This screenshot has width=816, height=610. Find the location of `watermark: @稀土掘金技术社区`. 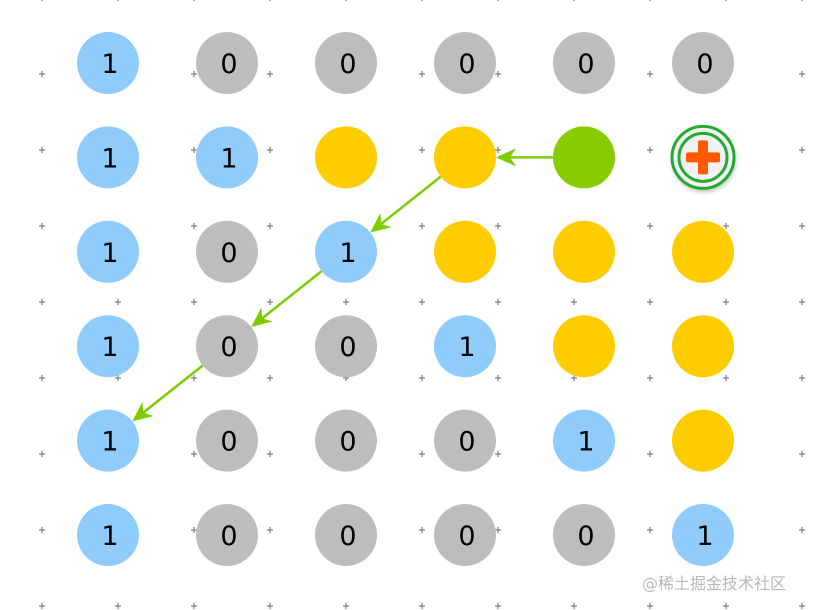

watermark: @稀土掘金技术社区 is located at coordinates (714, 583).